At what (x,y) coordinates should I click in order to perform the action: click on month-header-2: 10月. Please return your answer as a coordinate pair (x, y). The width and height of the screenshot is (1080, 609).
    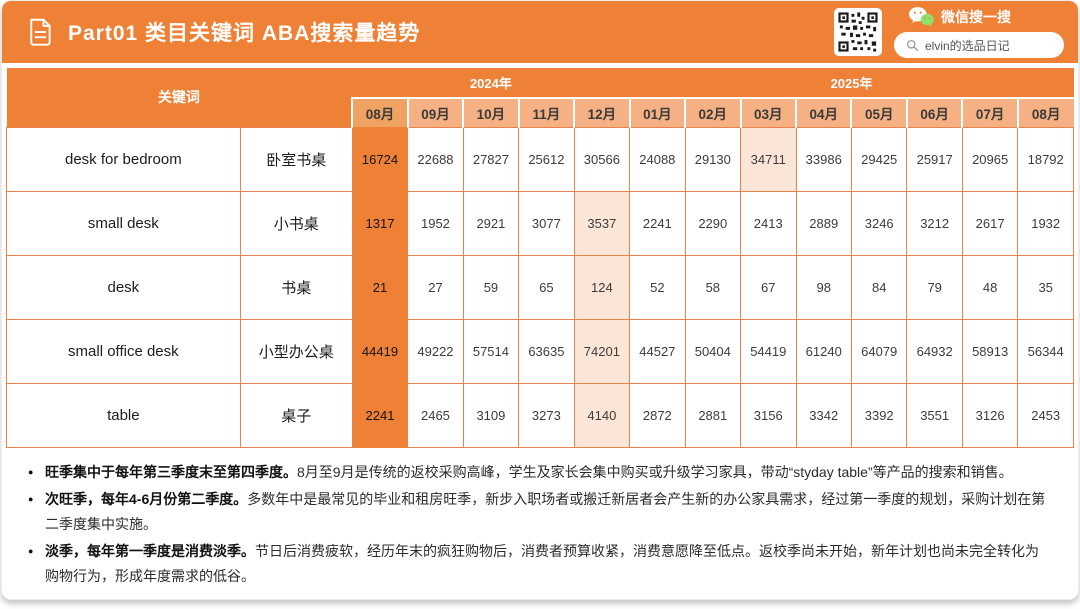
    Looking at the image, I should click on (490, 112).